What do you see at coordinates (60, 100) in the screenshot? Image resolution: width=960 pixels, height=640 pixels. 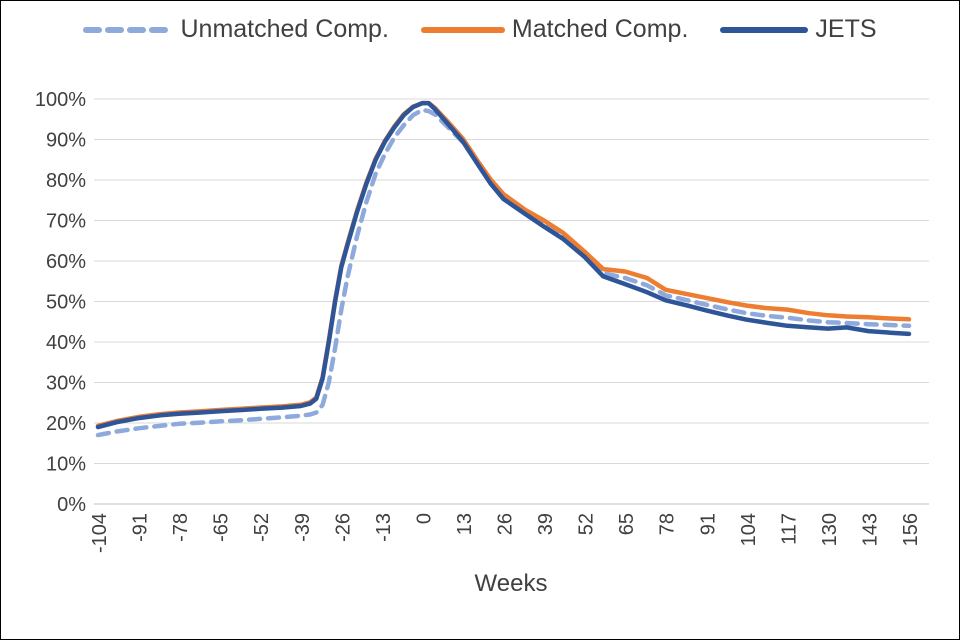 I see `y-tick-label: 100%` at bounding box center [60, 100].